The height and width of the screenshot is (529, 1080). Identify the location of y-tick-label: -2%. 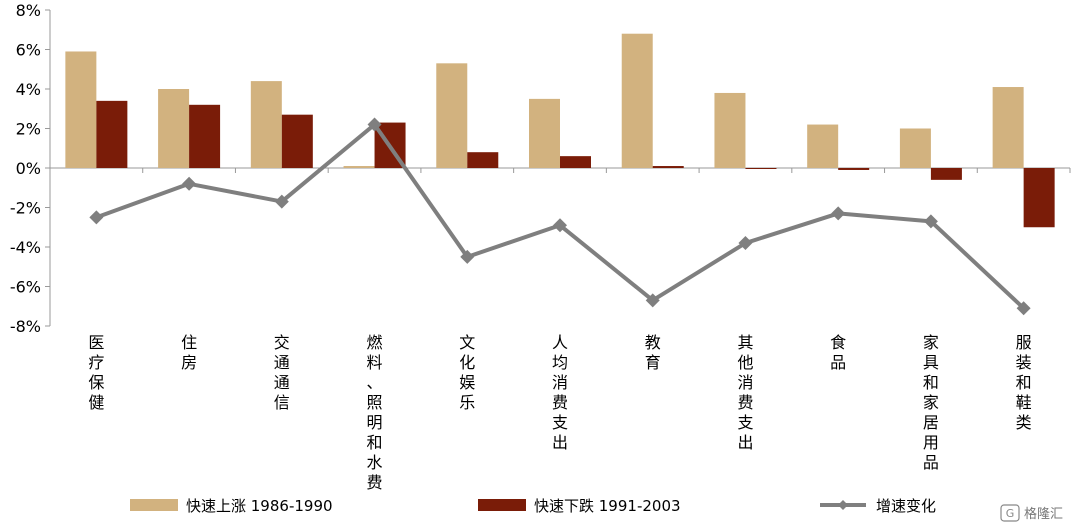
(25, 208).